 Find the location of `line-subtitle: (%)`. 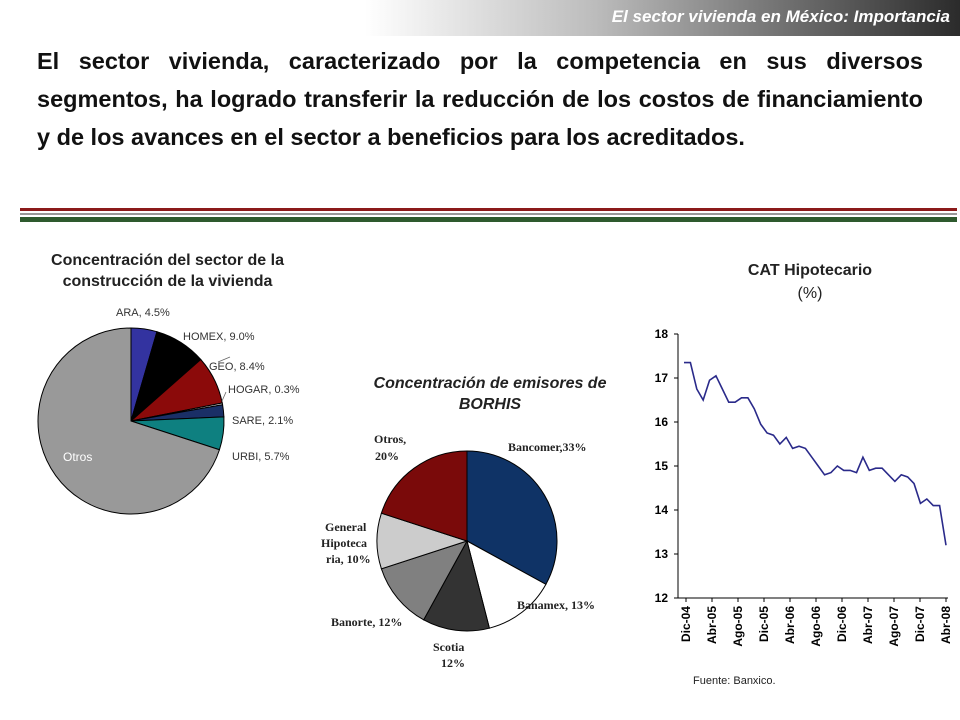

line-subtitle: (%) is located at coordinates (810, 293).